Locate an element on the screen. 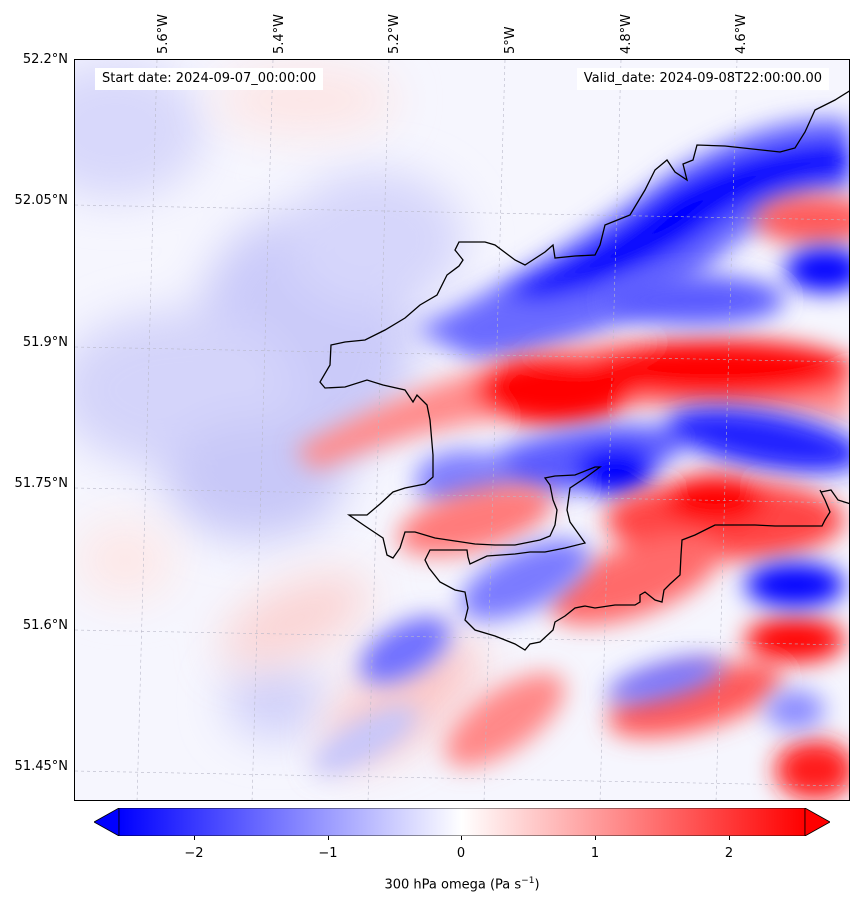 This screenshot has width=859, height=908. lon-label-5.6w: 5.6°W is located at coordinates (163, 33).